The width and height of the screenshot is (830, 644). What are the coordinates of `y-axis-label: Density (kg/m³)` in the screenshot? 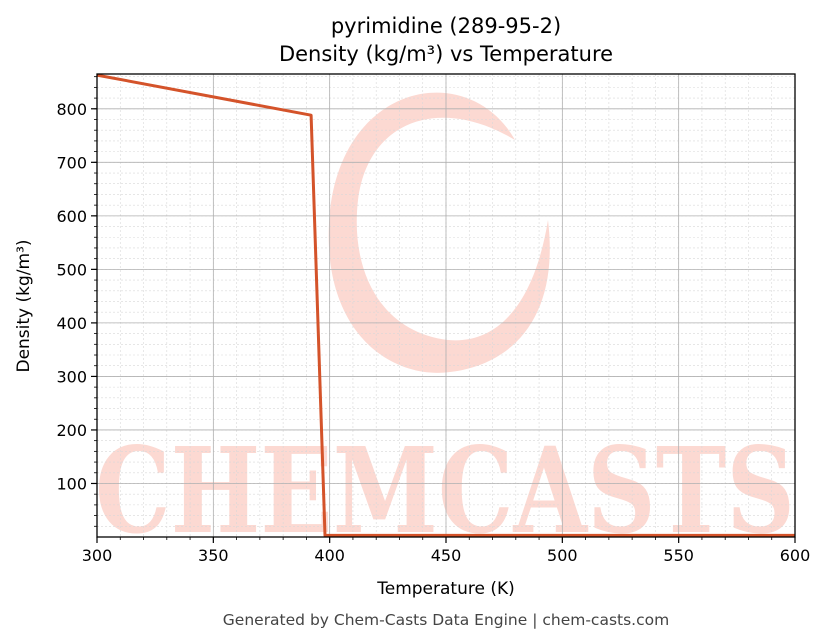 It's located at (24, 305).